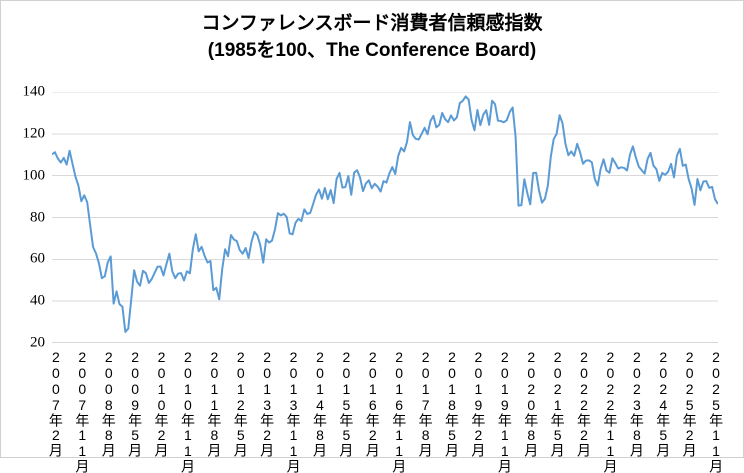 This screenshot has height=473, width=744. What do you see at coordinates (372, 23) in the screenshot?
I see `chart-title-line1: コンファレンスボード消費者信頼感指数` at bounding box center [372, 23].